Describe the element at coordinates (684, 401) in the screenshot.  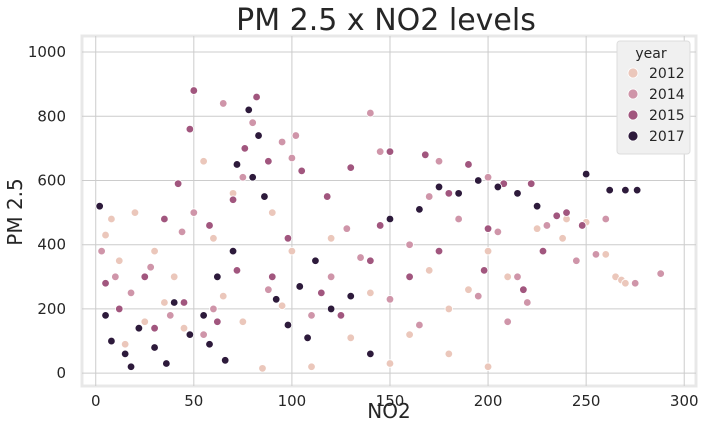
I see `x-tick-label: 300` at that location.